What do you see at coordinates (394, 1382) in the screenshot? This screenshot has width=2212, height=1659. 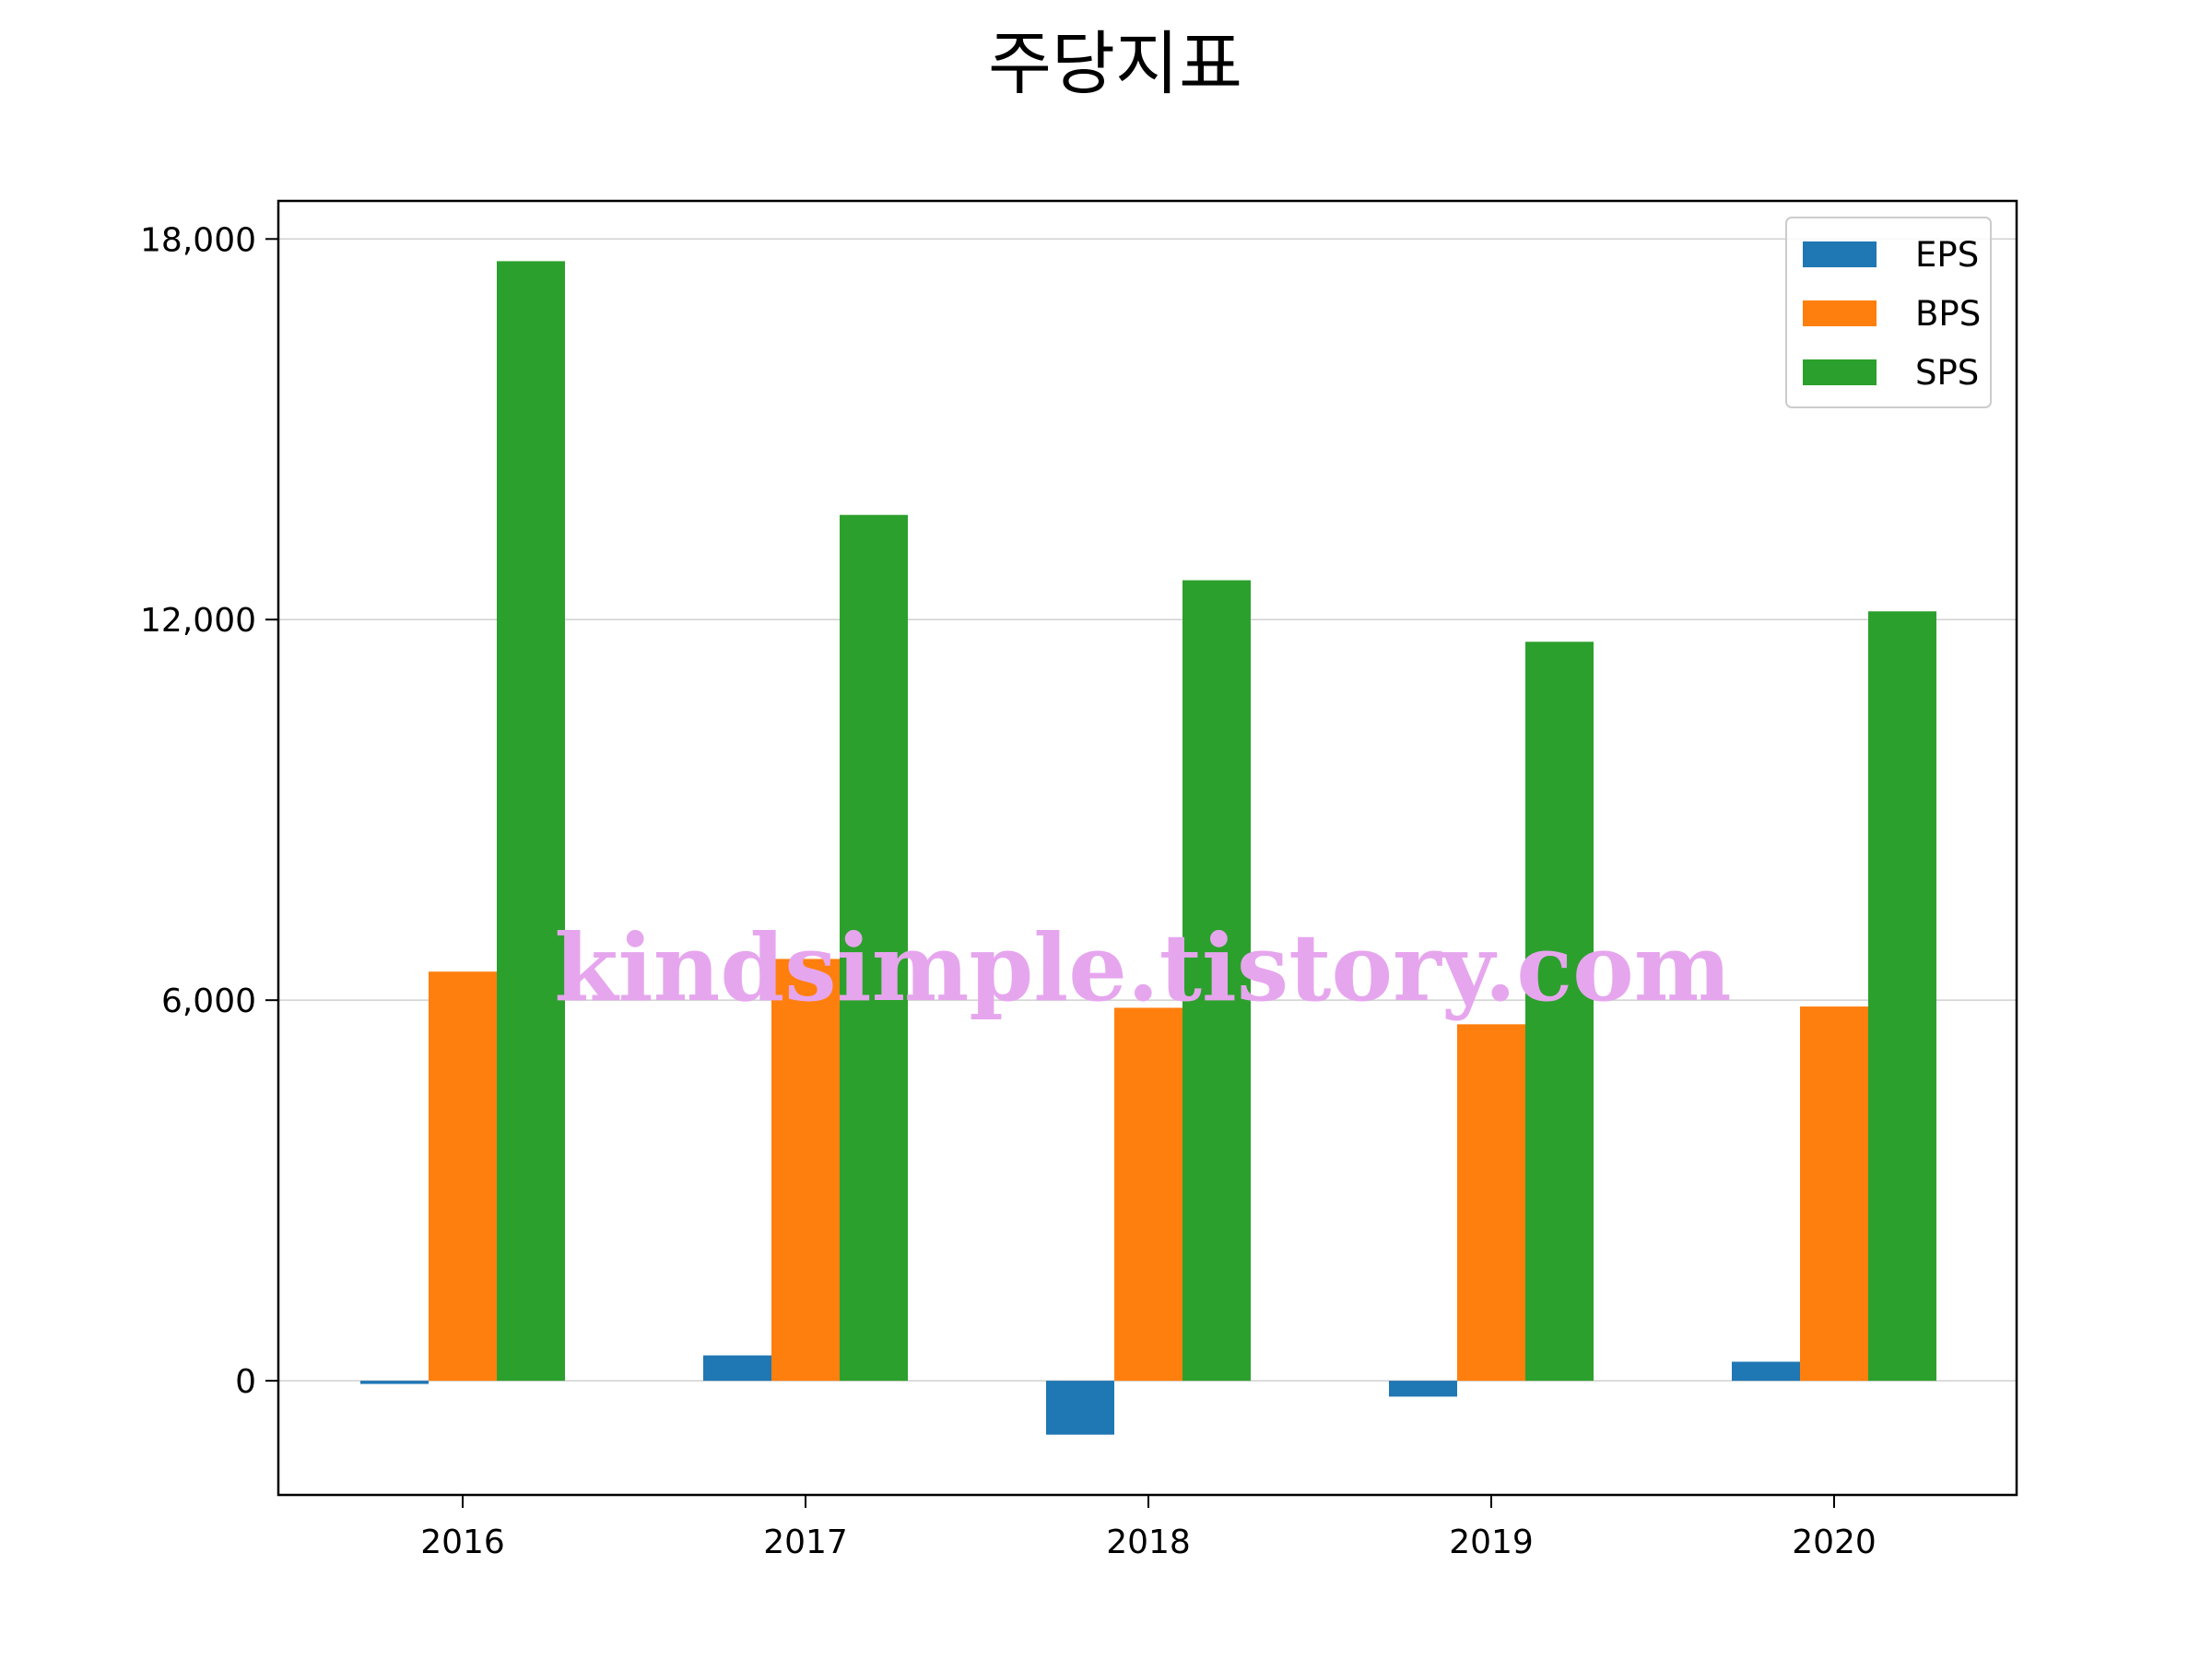 I see `bar-eps-2016` at bounding box center [394, 1382].